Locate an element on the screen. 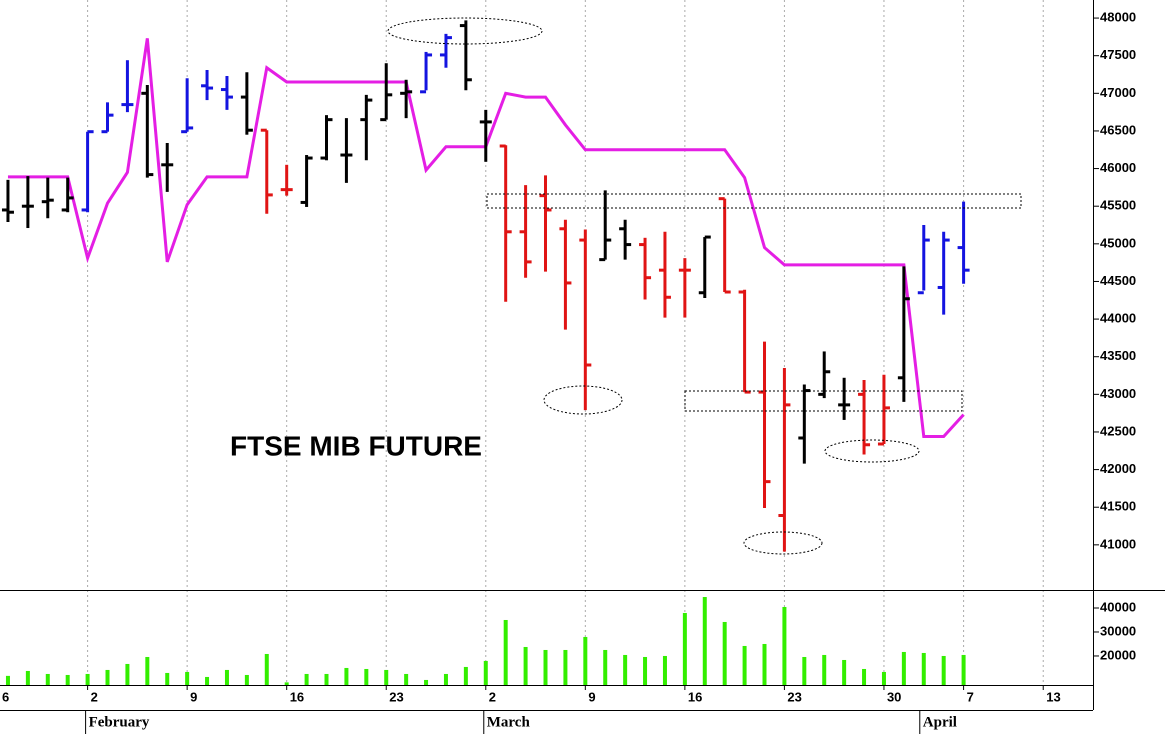 The width and height of the screenshot is (1165, 734). x-tick-label: 30 is located at coordinates (894, 696).